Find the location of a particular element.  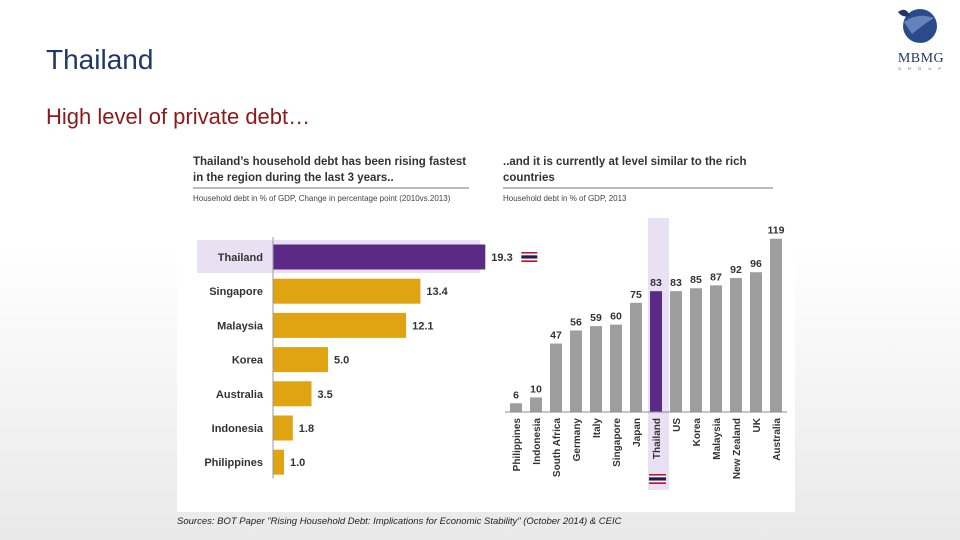

data-label: 56 is located at coordinates (576, 322).